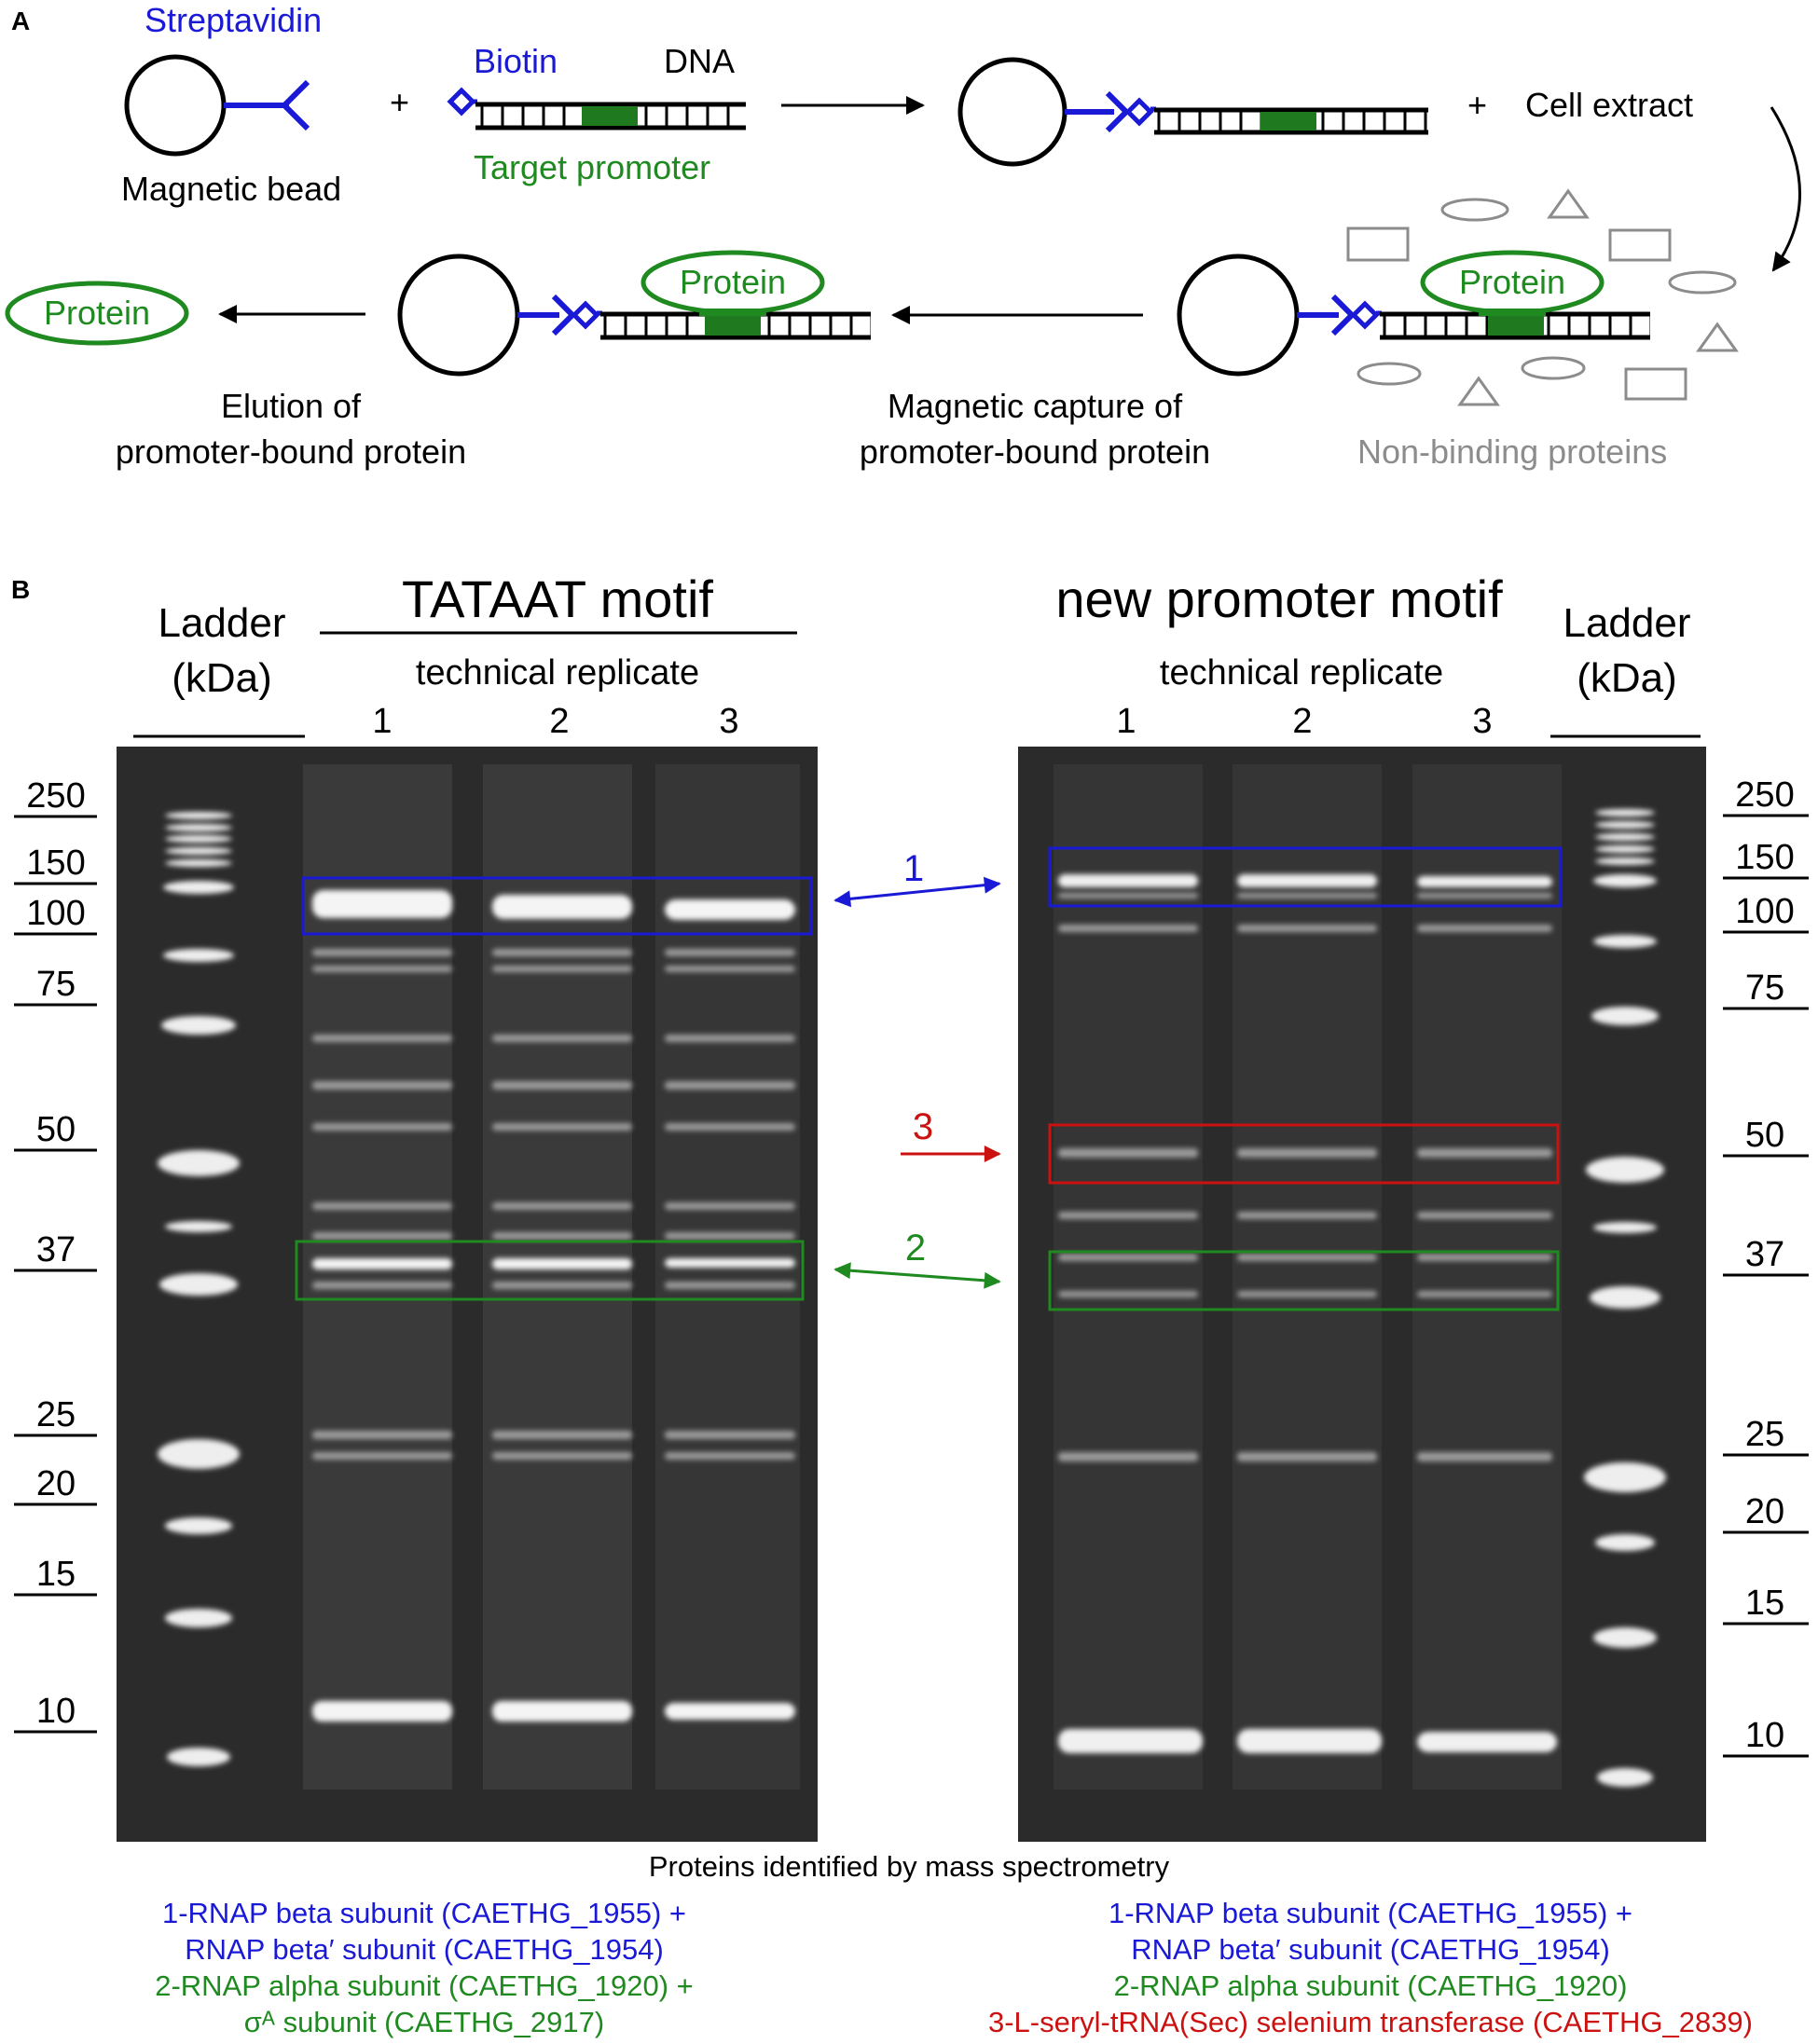  Describe the element at coordinates (233, 20) in the screenshot. I see `streptavidin-label: Streptavidin` at that location.